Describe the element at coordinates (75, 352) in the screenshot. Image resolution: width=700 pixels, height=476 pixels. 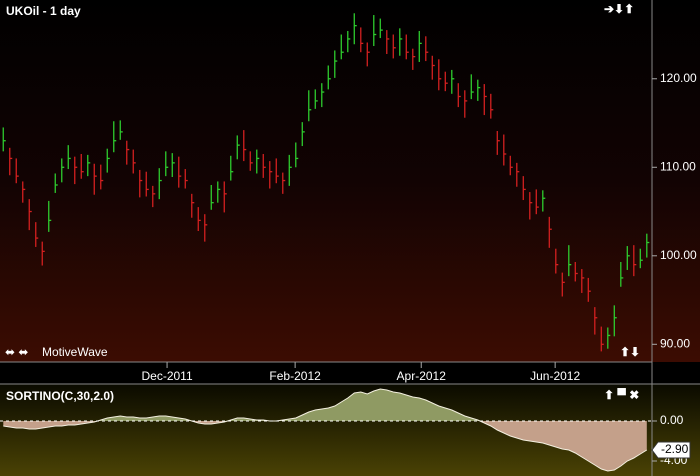
I see `watermark: MotiveWave` at that location.